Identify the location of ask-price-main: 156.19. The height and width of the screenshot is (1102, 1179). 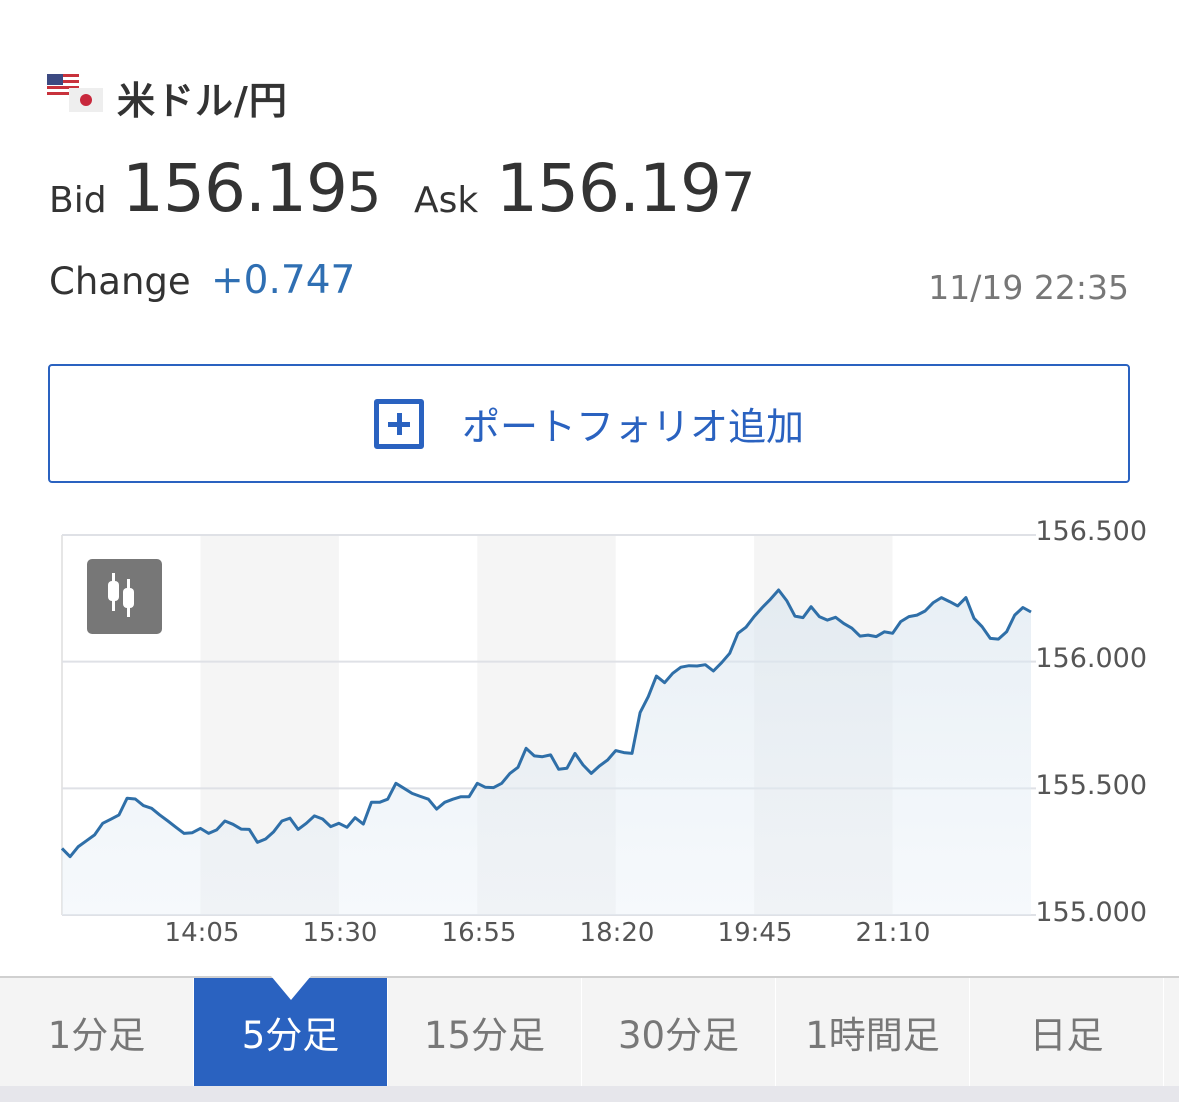
(609, 188).